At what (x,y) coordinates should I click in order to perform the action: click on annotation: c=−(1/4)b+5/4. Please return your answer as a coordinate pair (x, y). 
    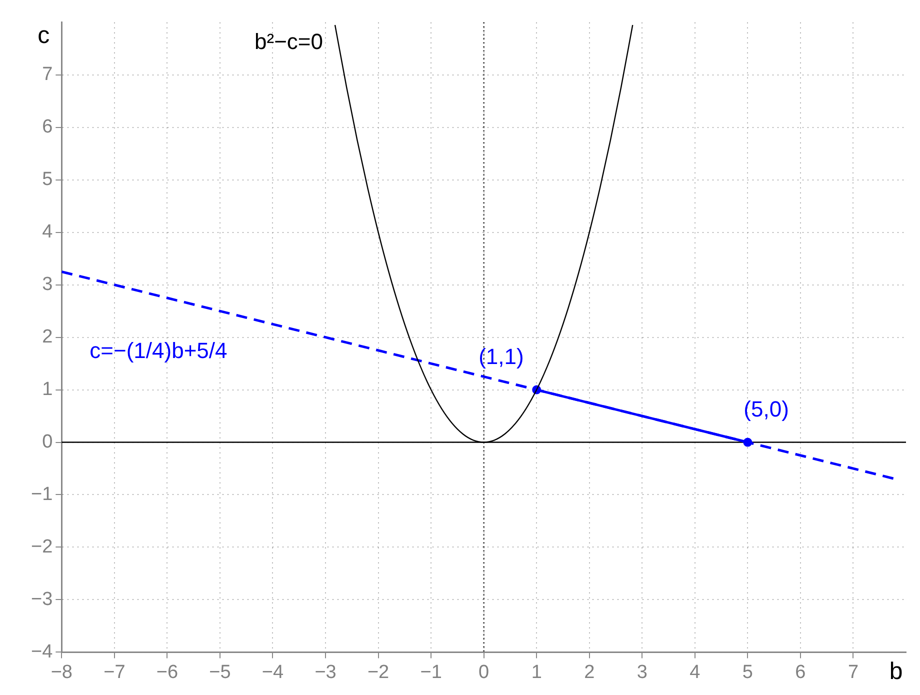
    Looking at the image, I should click on (159, 350).